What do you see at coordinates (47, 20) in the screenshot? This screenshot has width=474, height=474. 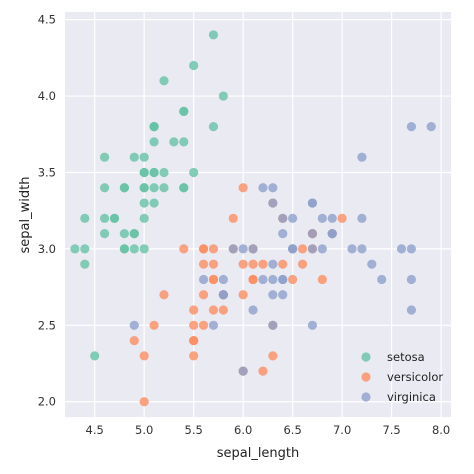 I see `y-tick-label: 4.5` at bounding box center [47, 20].